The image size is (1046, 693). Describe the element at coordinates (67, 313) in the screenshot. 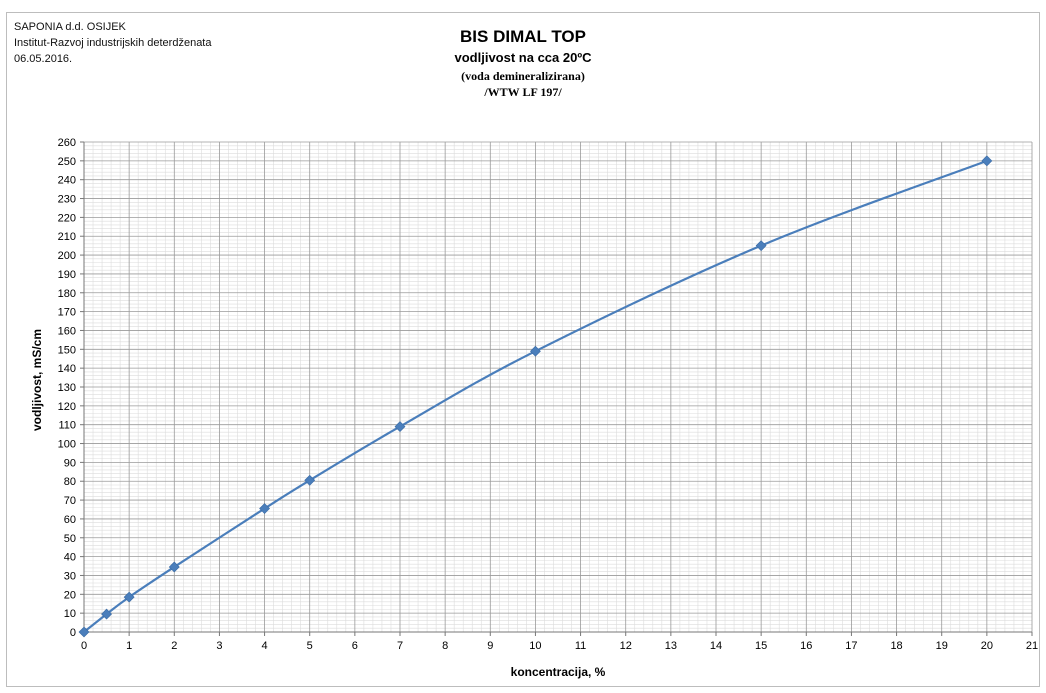

I see `y-tick-label: 170` at that location.